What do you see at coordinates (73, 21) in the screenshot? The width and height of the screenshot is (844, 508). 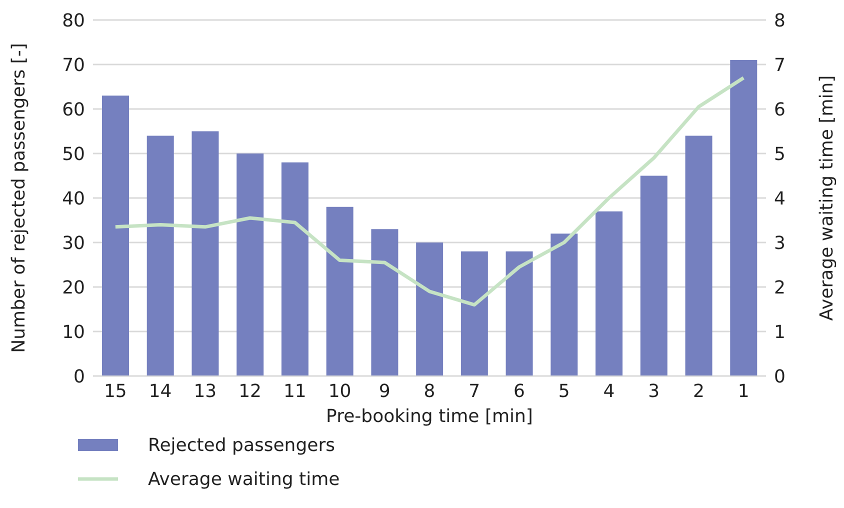 I see `y-tick-label: 80` at bounding box center [73, 21].